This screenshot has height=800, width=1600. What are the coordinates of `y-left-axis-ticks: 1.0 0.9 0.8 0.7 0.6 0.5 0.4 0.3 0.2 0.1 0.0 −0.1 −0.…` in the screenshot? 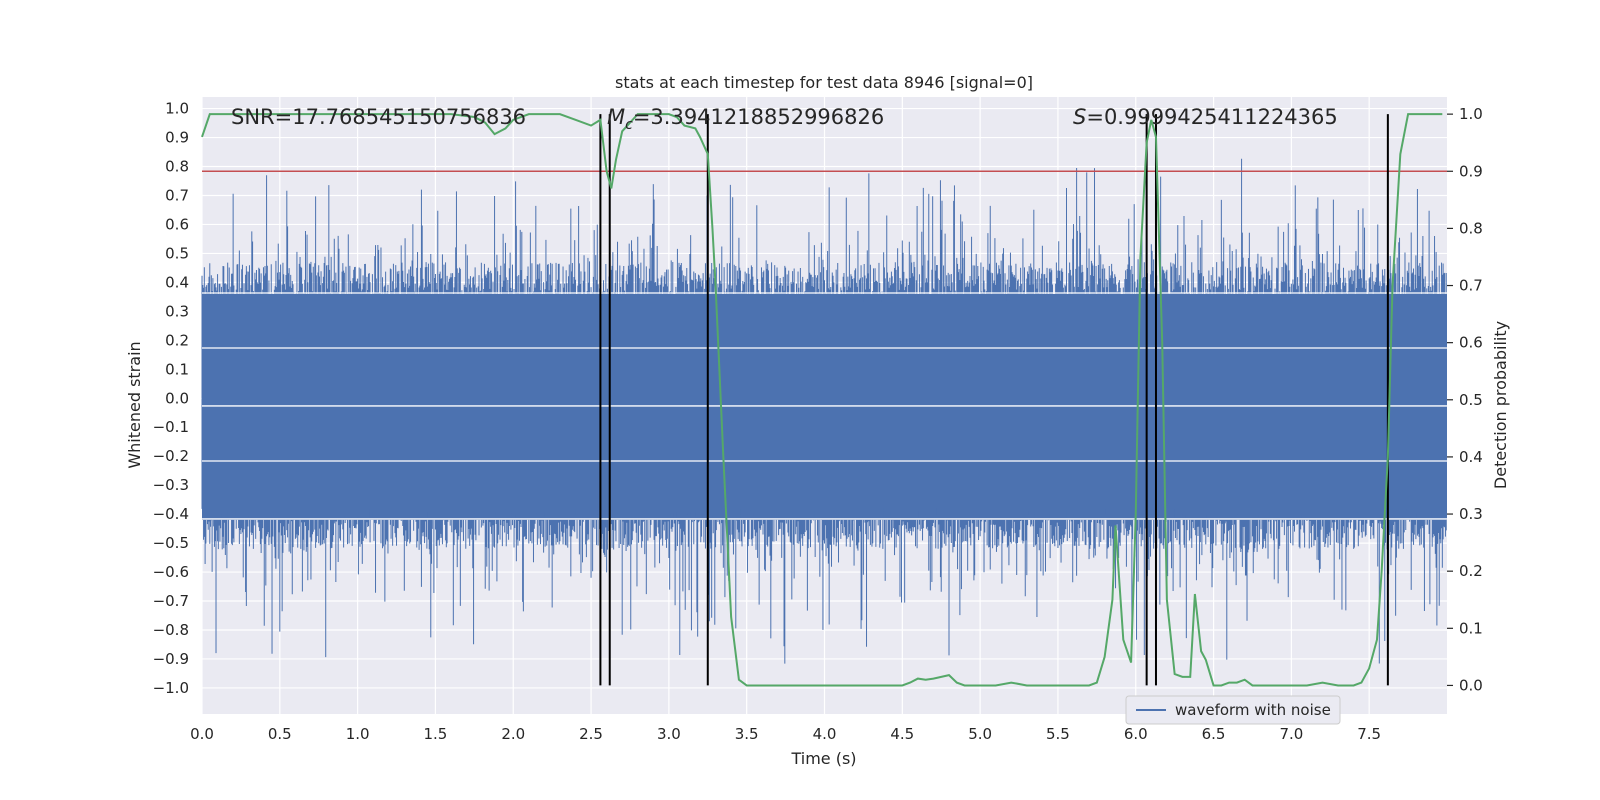 It's located at (171, 398).